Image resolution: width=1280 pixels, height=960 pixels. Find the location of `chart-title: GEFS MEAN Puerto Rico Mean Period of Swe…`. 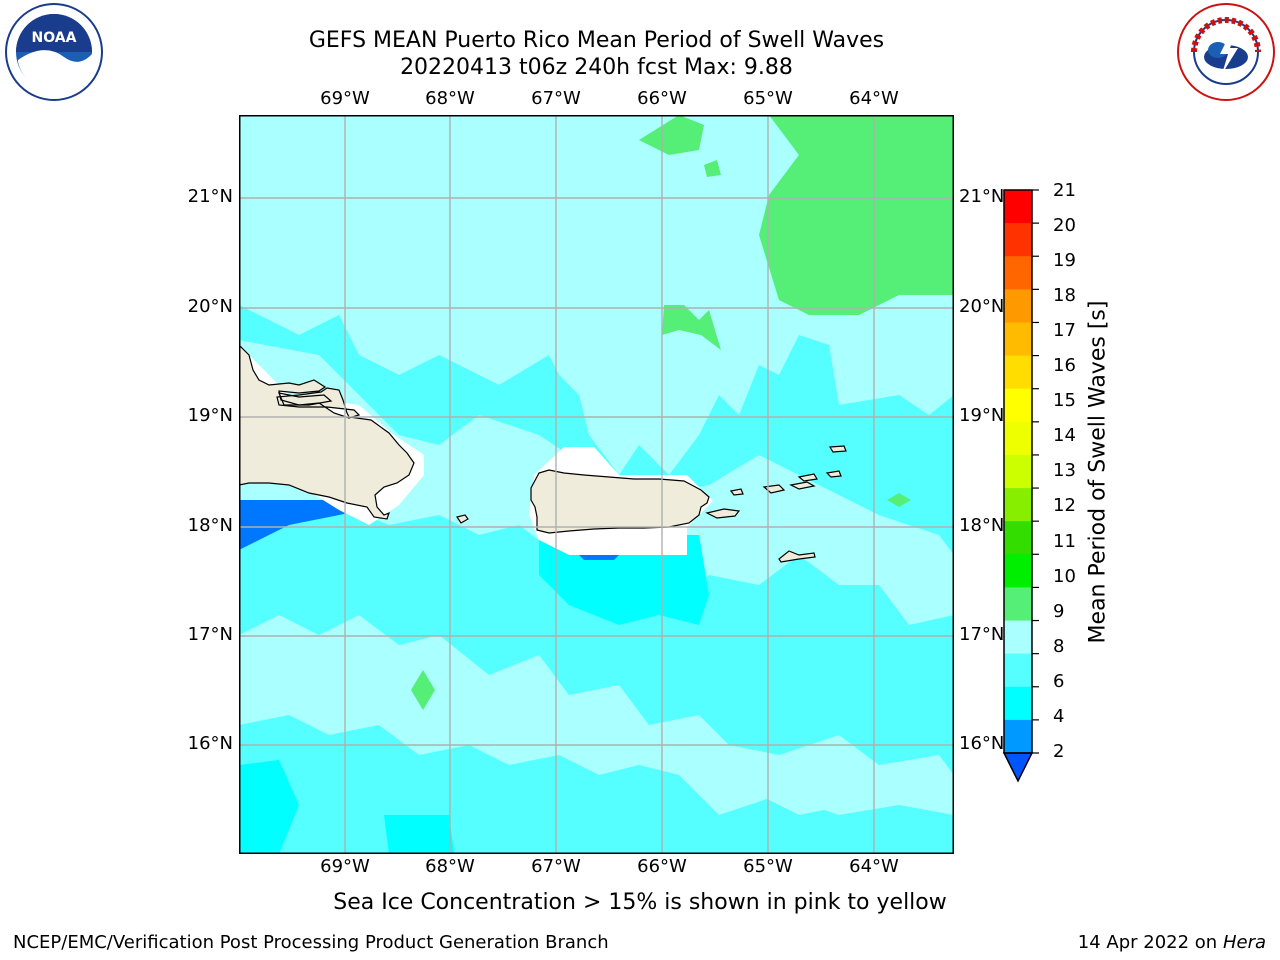

chart-title: GEFS MEAN Puerto Rico Mean Period of Swe… is located at coordinates (596, 40).